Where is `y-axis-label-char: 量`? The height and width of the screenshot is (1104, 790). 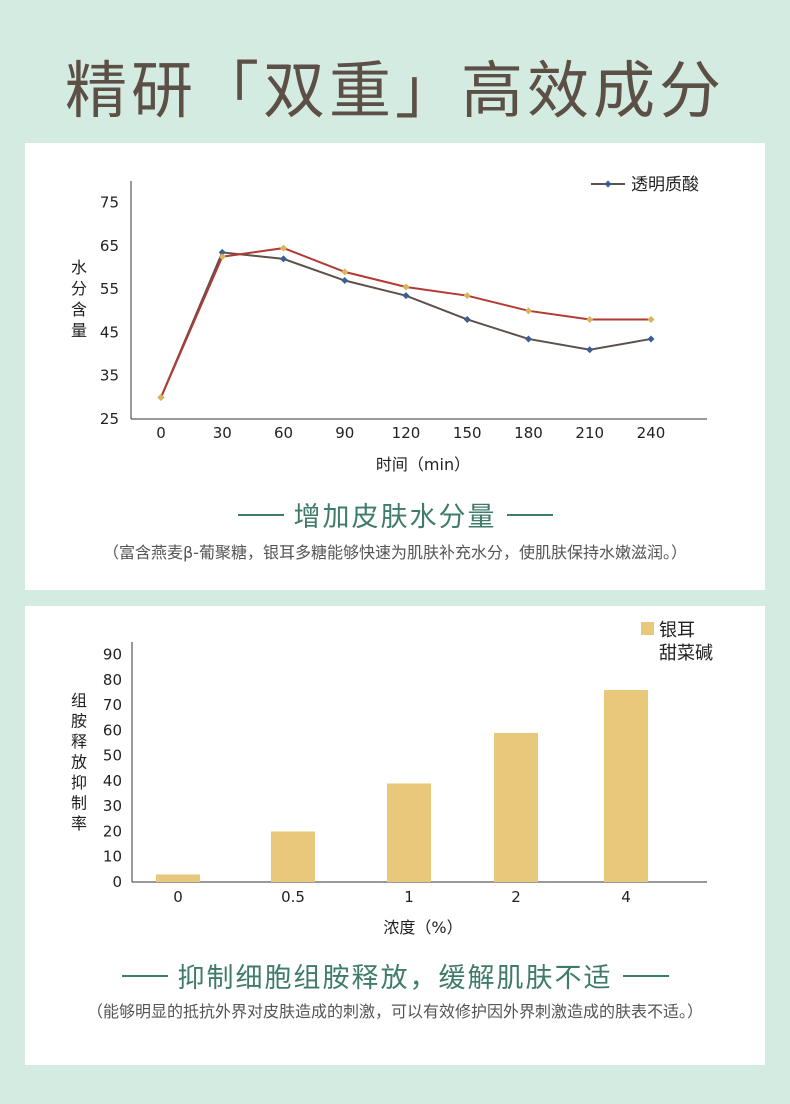 y-axis-label-char: 量 is located at coordinates (79, 330).